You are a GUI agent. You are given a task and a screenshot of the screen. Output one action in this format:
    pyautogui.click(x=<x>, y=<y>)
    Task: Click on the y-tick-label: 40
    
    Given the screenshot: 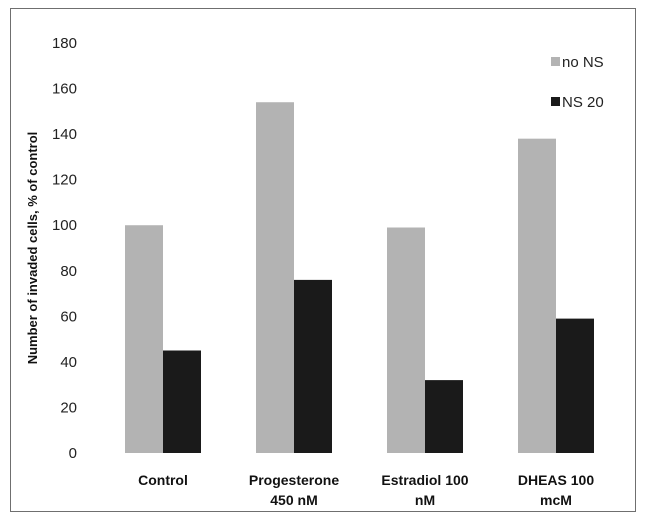 What is the action you would take?
    pyautogui.click(x=68, y=362)
    